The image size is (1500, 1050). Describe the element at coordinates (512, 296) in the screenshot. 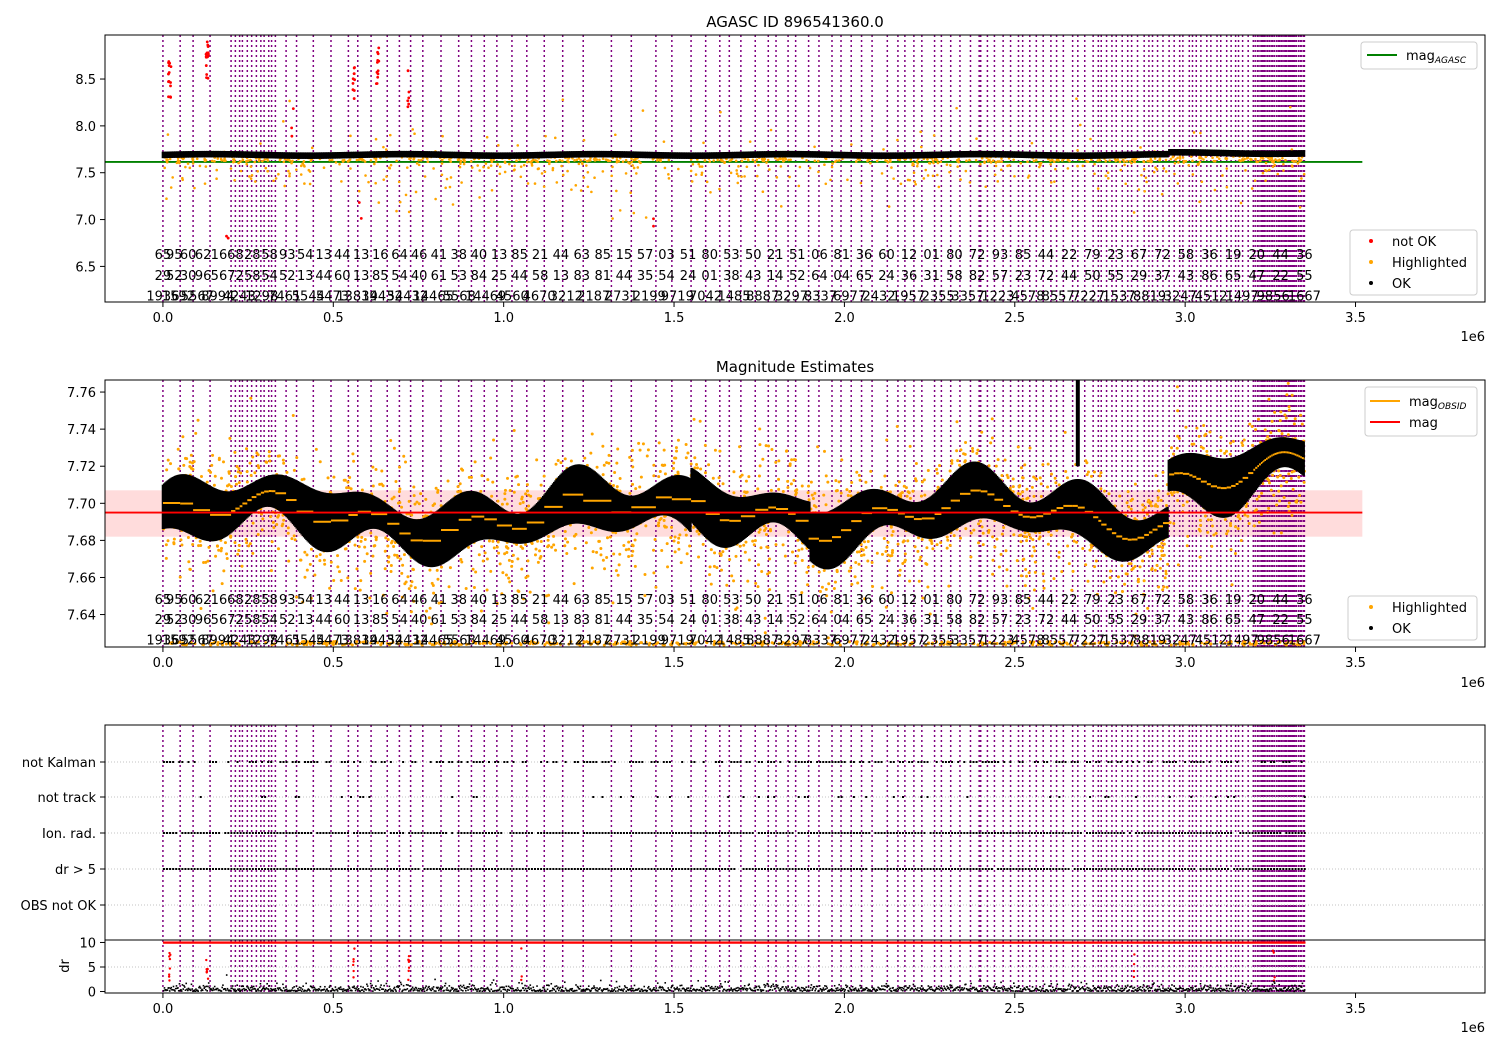

I see `obsid-label: 4560` at that location.